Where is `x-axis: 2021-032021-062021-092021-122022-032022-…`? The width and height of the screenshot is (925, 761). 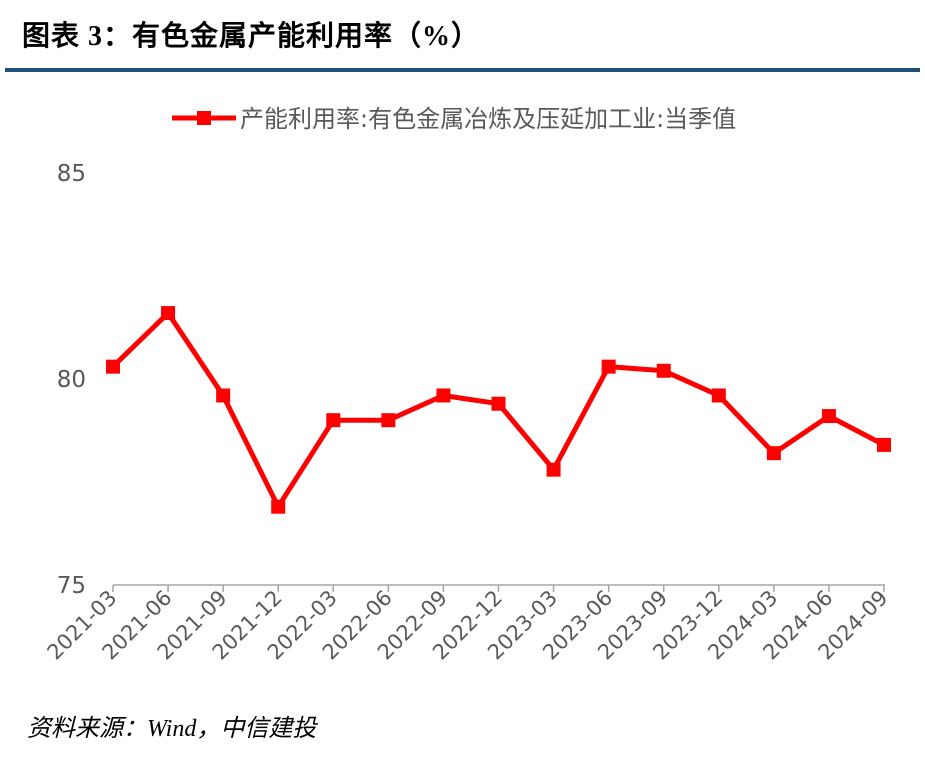
x-axis: 2021-032021-062021-092021-122022-032022-… is located at coordinates (468, 624).